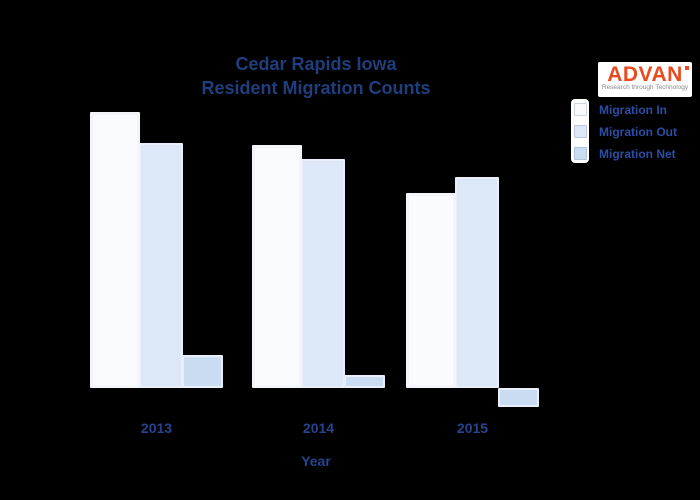 This screenshot has height=500, width=700. I want to click on advan-logo-mark-icon, so click(686, 68).